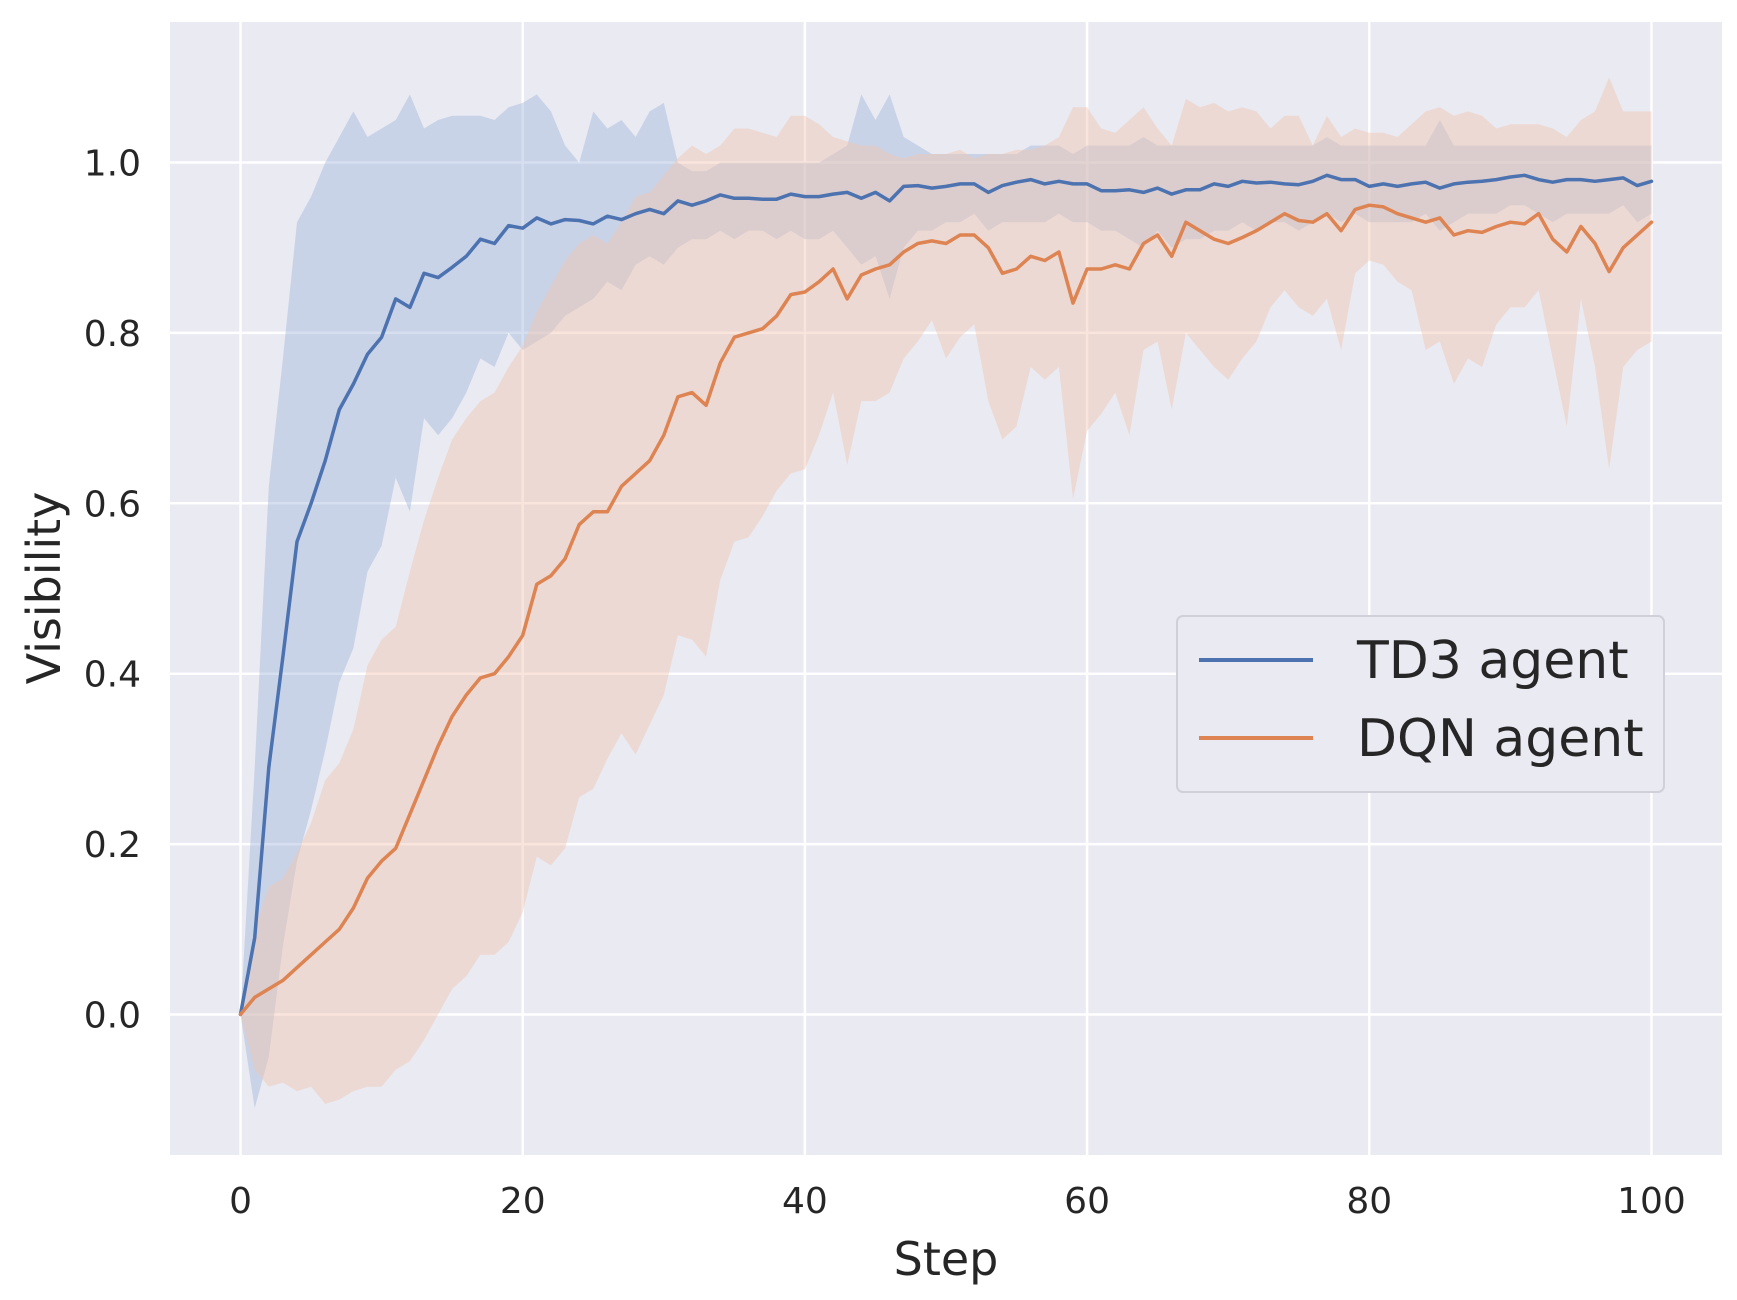 The image size is (1737, 1300). Describe the element at coordinates (1492, 661) in the screenshot. I see `legend-label-td3: TD3 agent` at that location.